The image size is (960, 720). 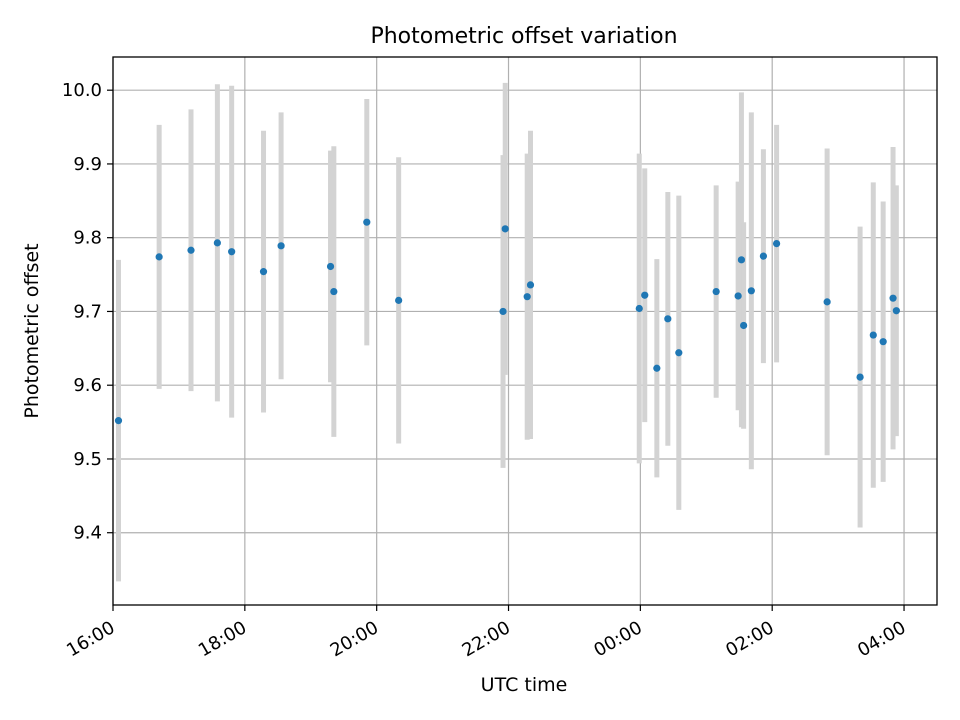 I want to click on x-tick-label: 16:00, so click(x=90, y=639).